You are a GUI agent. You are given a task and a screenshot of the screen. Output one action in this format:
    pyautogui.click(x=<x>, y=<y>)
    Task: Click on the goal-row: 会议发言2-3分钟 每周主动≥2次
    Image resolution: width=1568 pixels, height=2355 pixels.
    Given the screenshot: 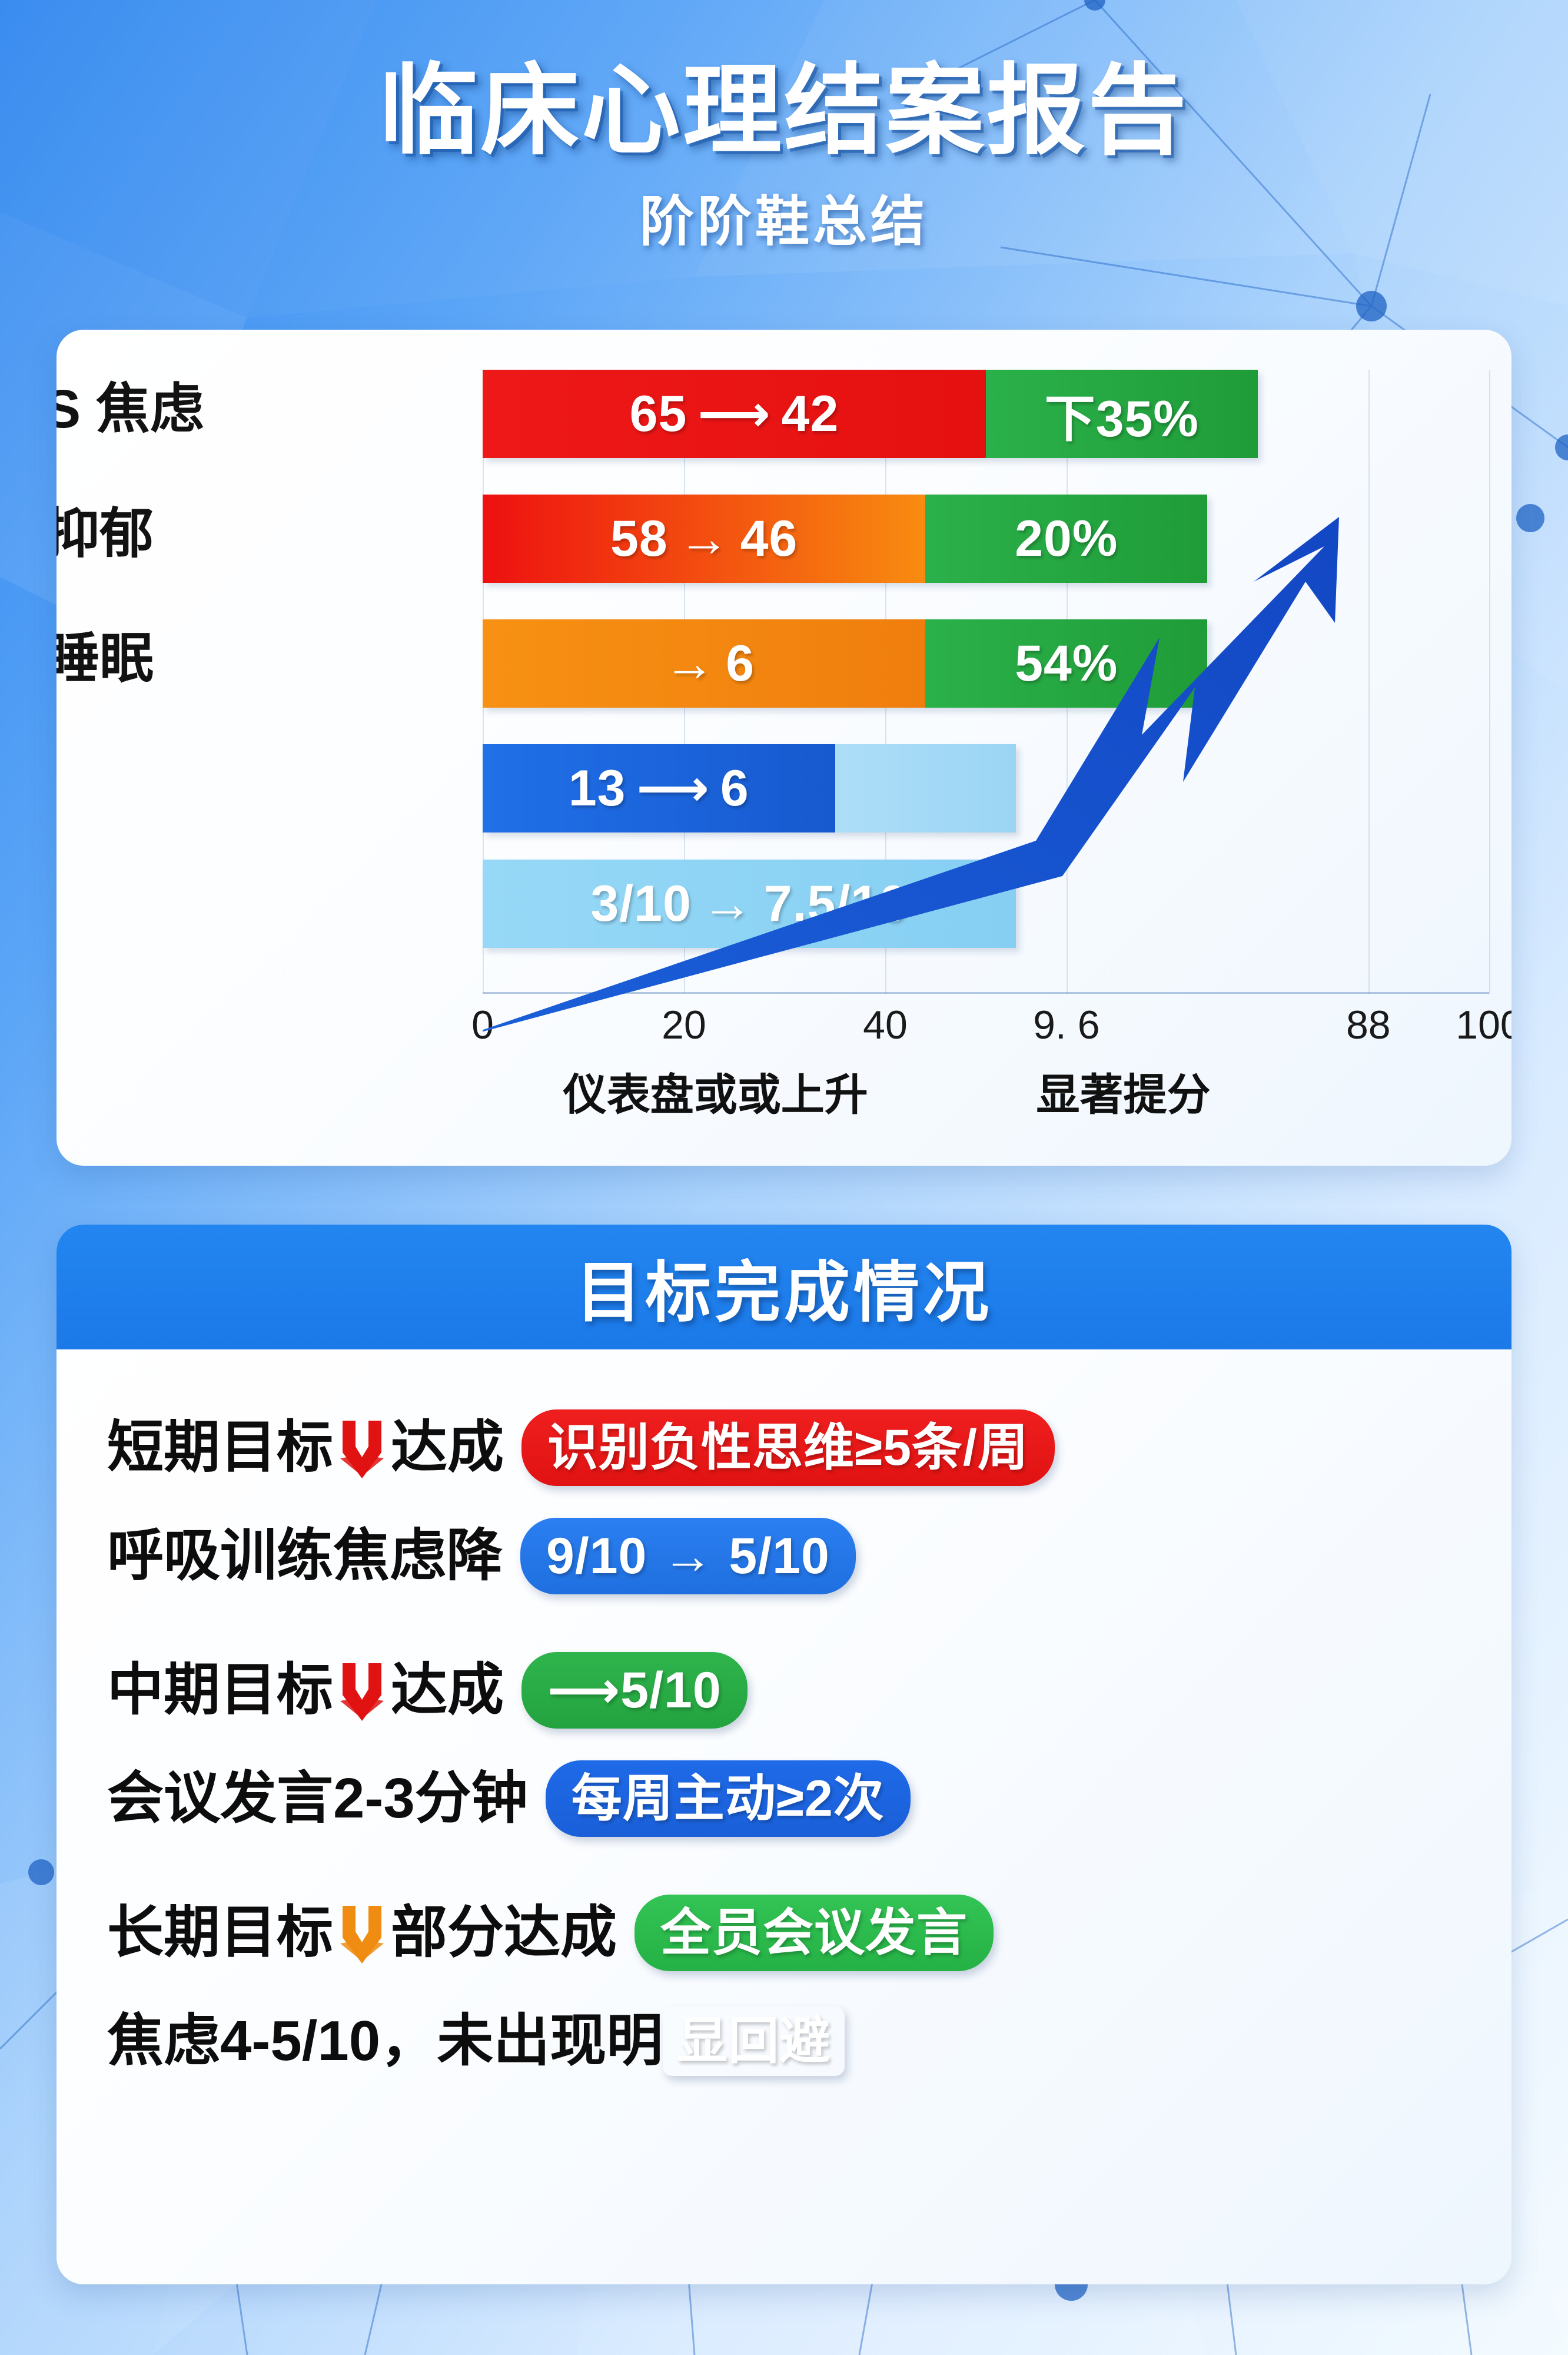 What is the action you would take?
    pyautogui.click(x=784, y=1798)
    